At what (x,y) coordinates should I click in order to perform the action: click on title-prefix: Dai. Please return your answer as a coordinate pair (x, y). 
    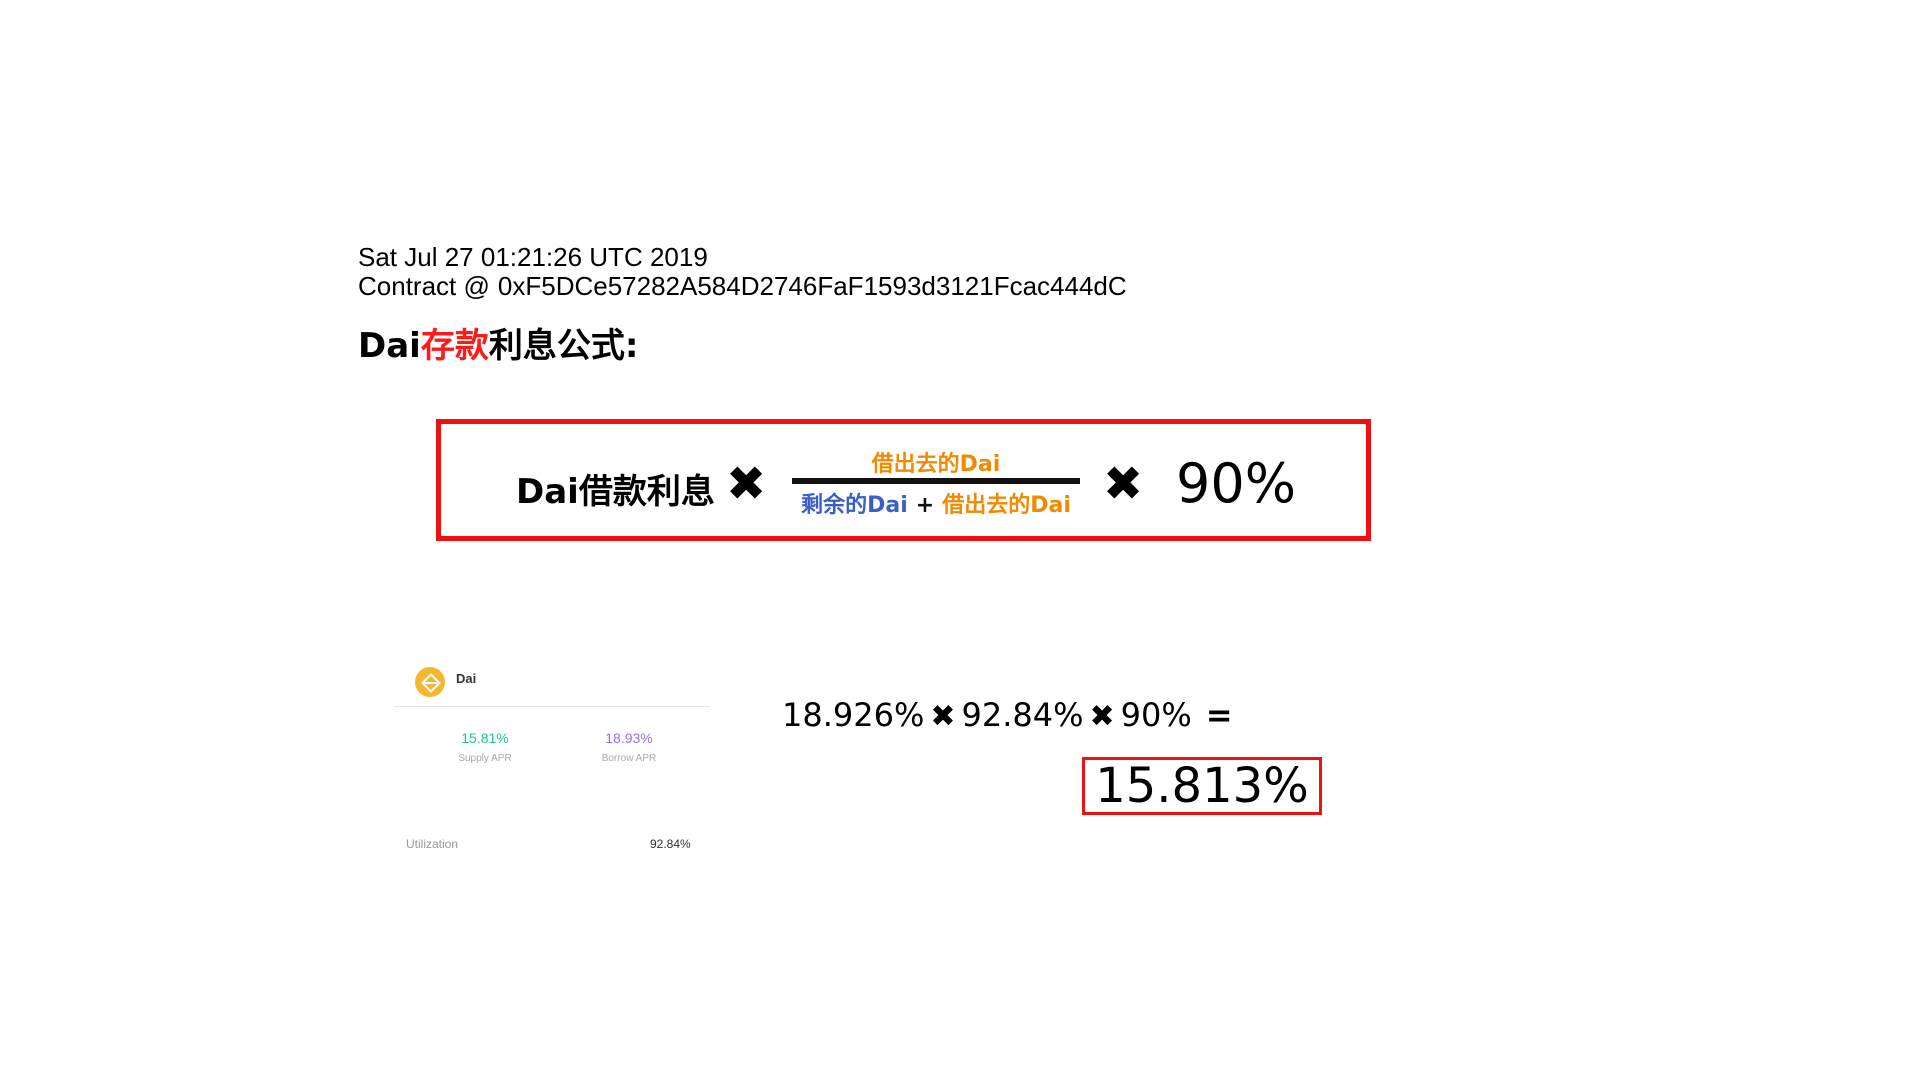
    Looking at the image, I should click on (389, 346).